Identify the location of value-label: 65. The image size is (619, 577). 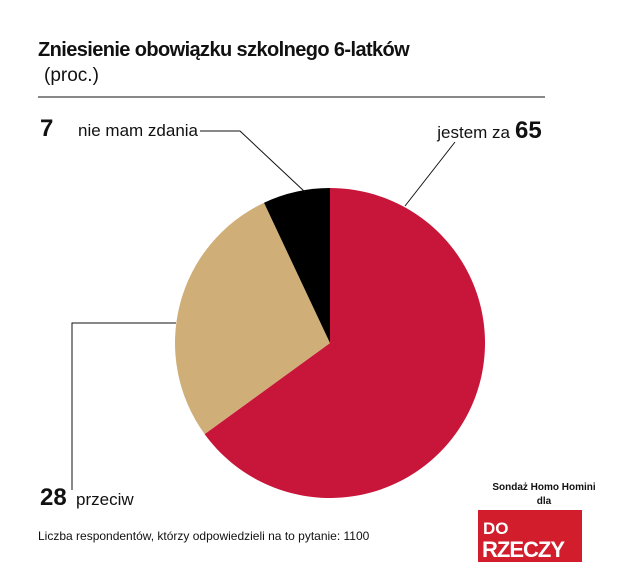
(528, 130).